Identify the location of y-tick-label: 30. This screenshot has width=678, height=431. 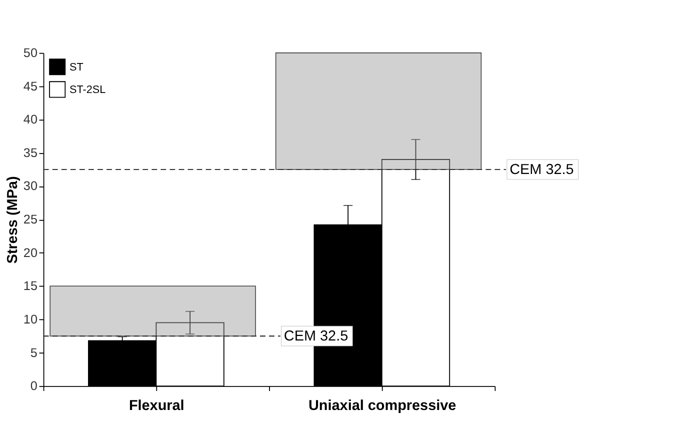
(30, 186).